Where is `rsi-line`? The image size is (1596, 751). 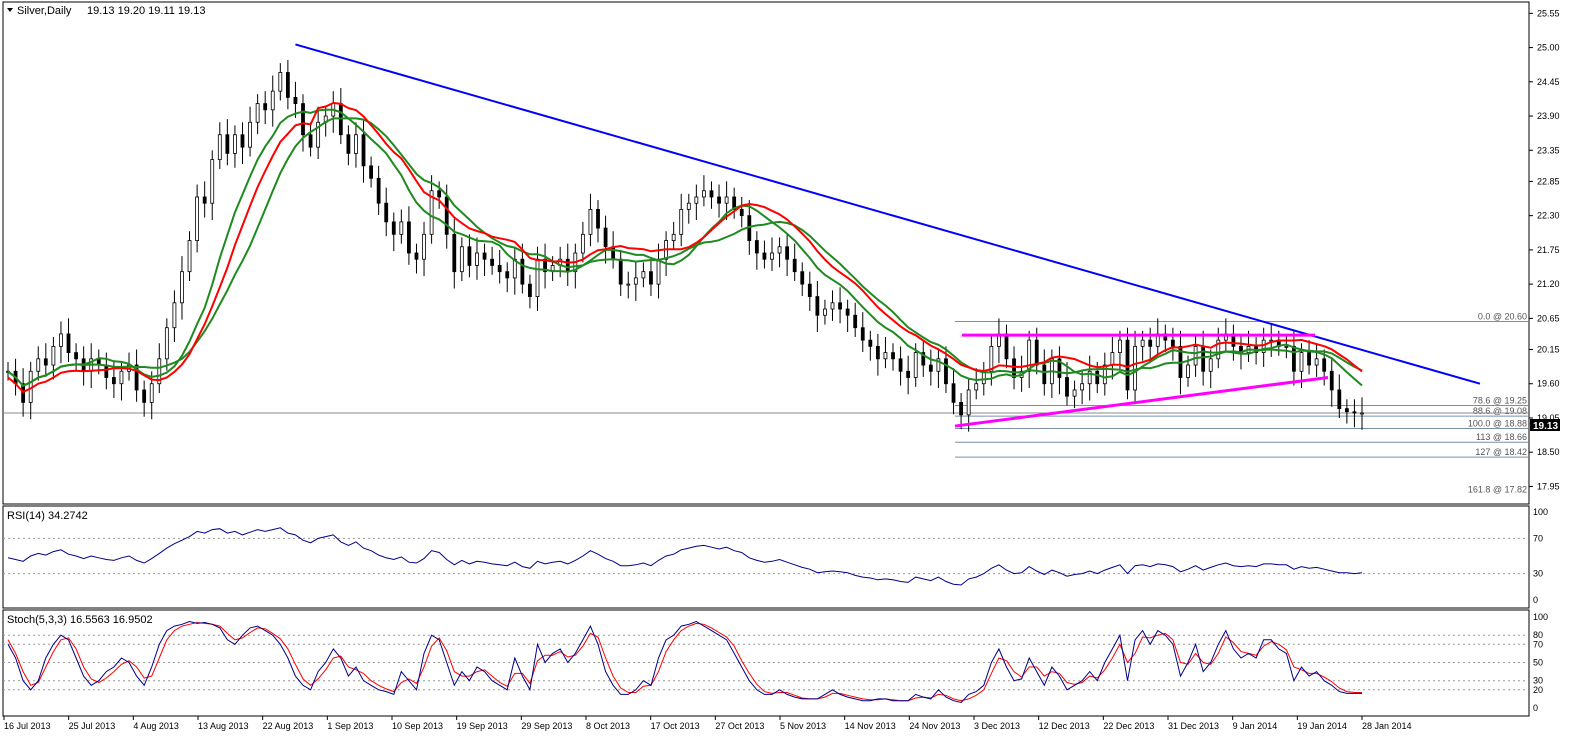
rsi-line is located at coordinates (685, 556).